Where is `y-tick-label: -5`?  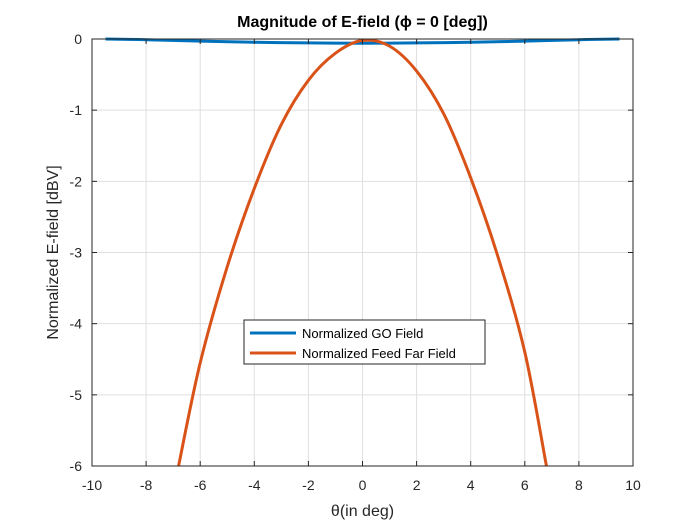 y-tick-label: -5 is located at coordinates (76, 395).